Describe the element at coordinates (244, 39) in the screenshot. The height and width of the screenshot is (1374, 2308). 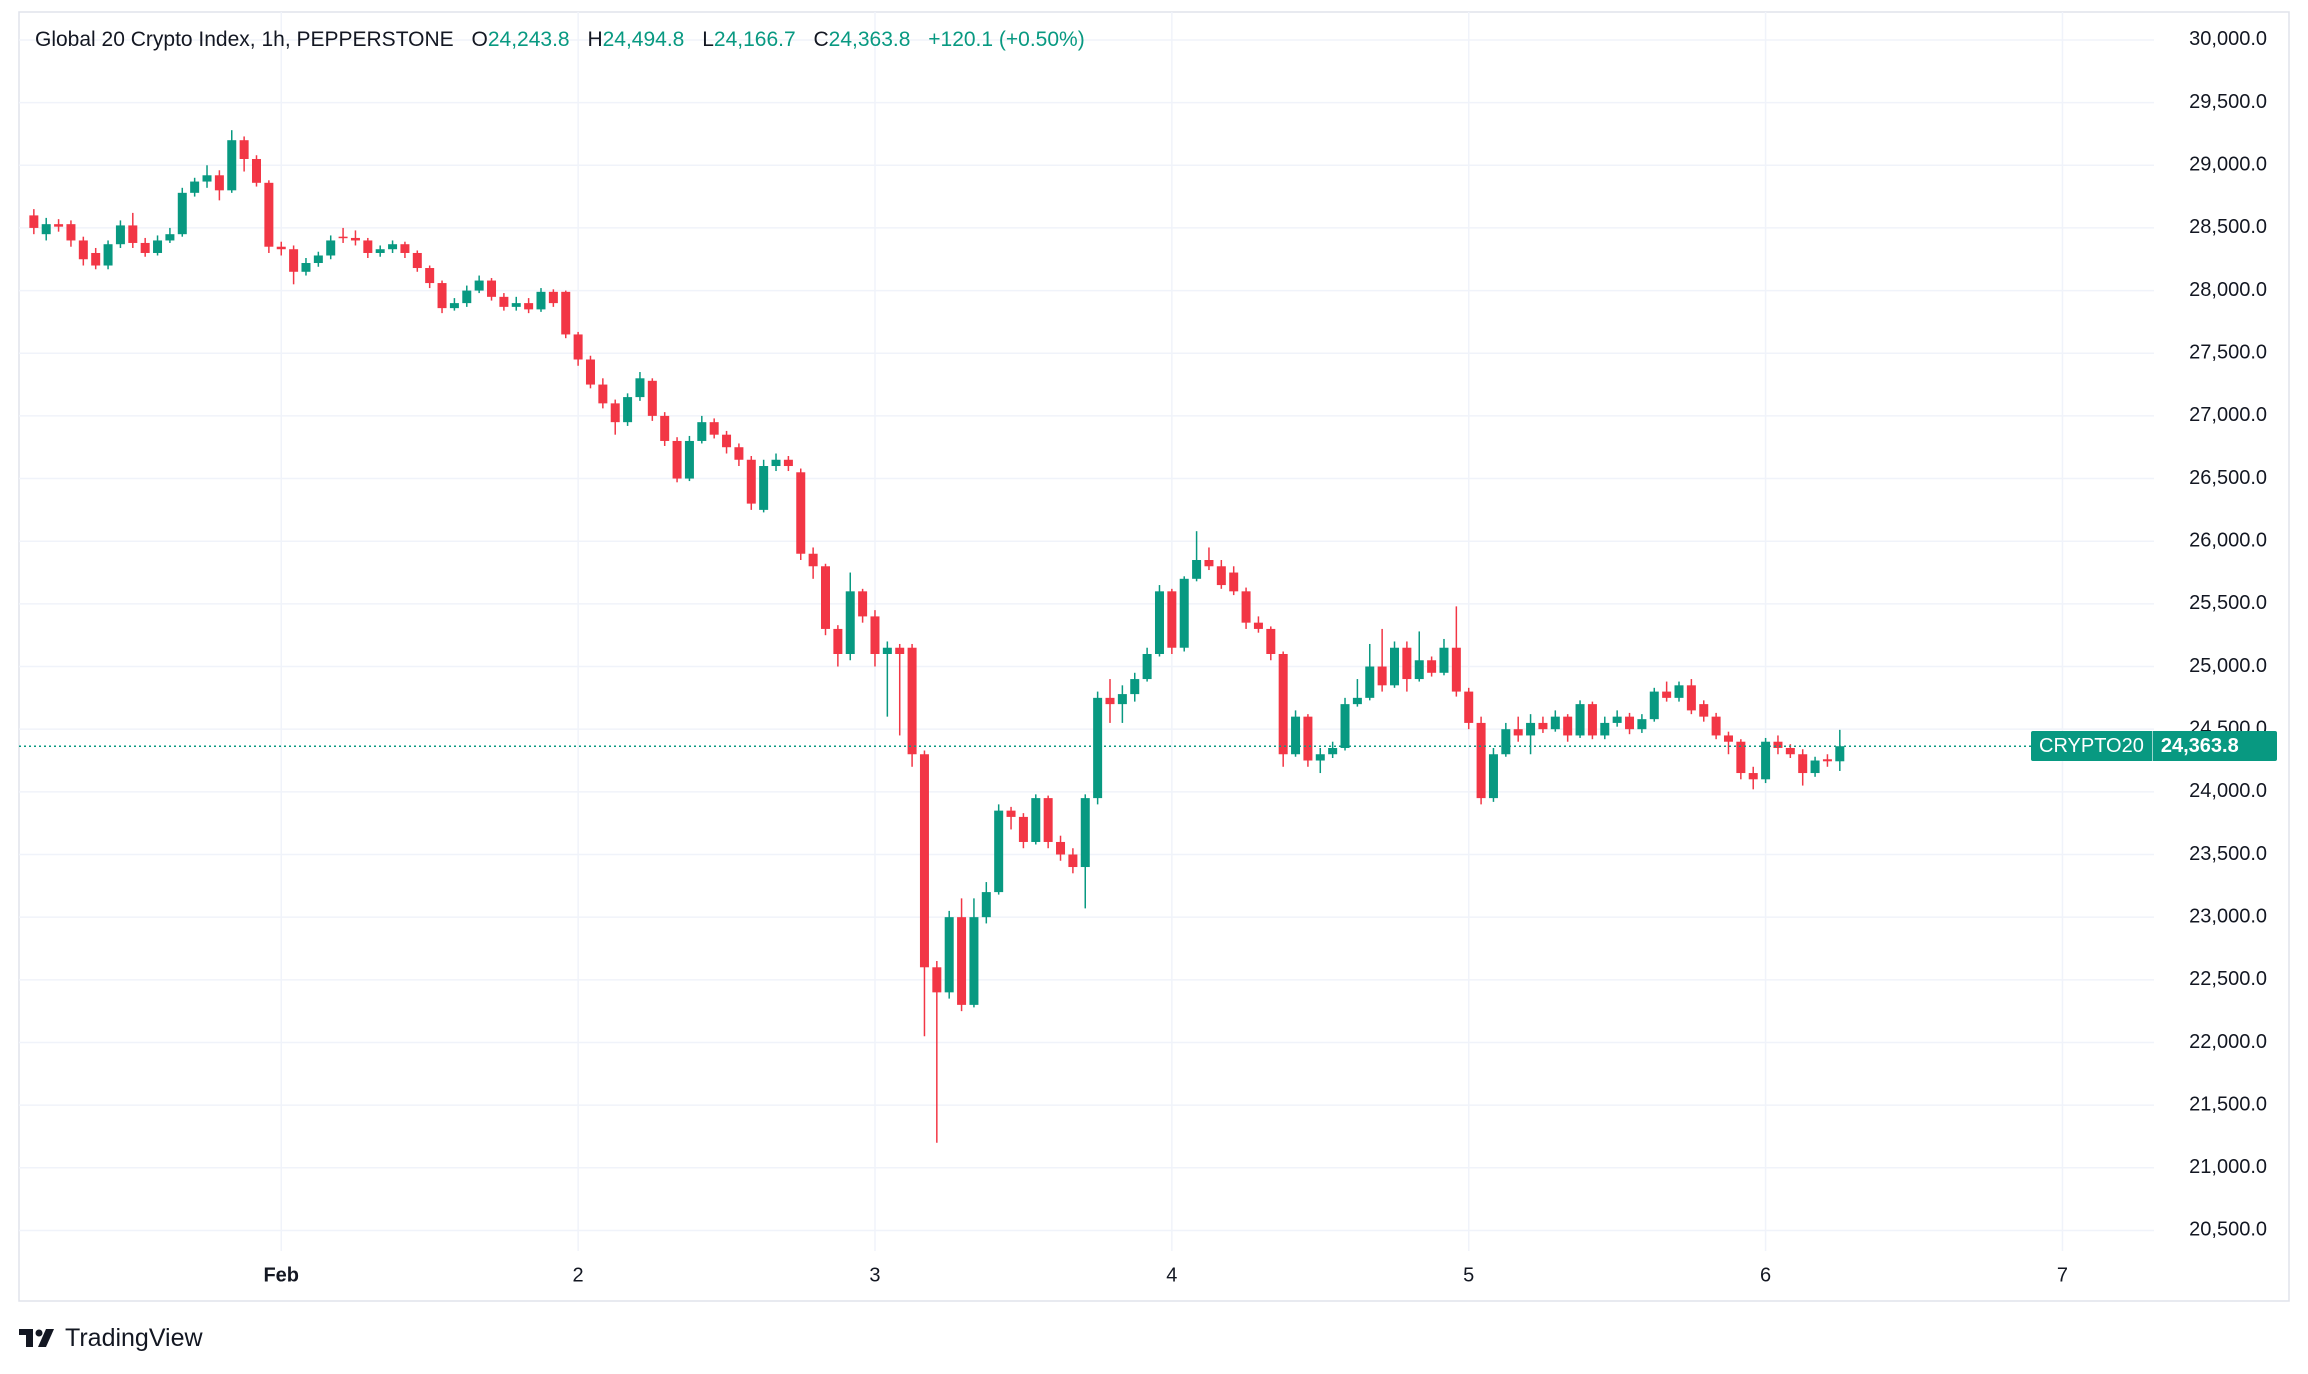
I see `symbol-title: Global 20 Crypto Index, 1h, PEPPERSTONE` at that location.